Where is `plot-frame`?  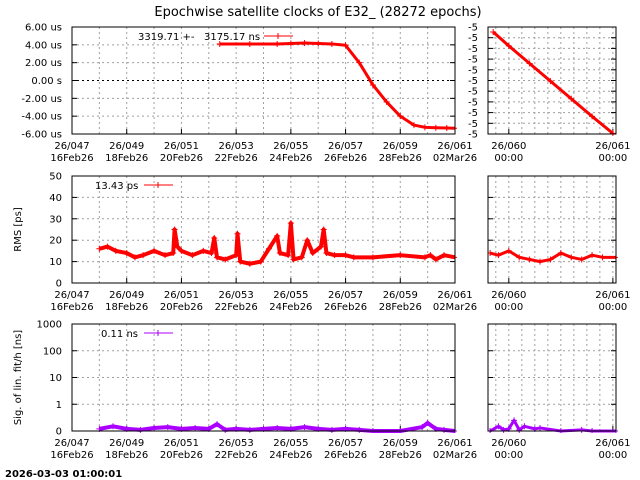
plot-frame is located at coordinates (552, 377).